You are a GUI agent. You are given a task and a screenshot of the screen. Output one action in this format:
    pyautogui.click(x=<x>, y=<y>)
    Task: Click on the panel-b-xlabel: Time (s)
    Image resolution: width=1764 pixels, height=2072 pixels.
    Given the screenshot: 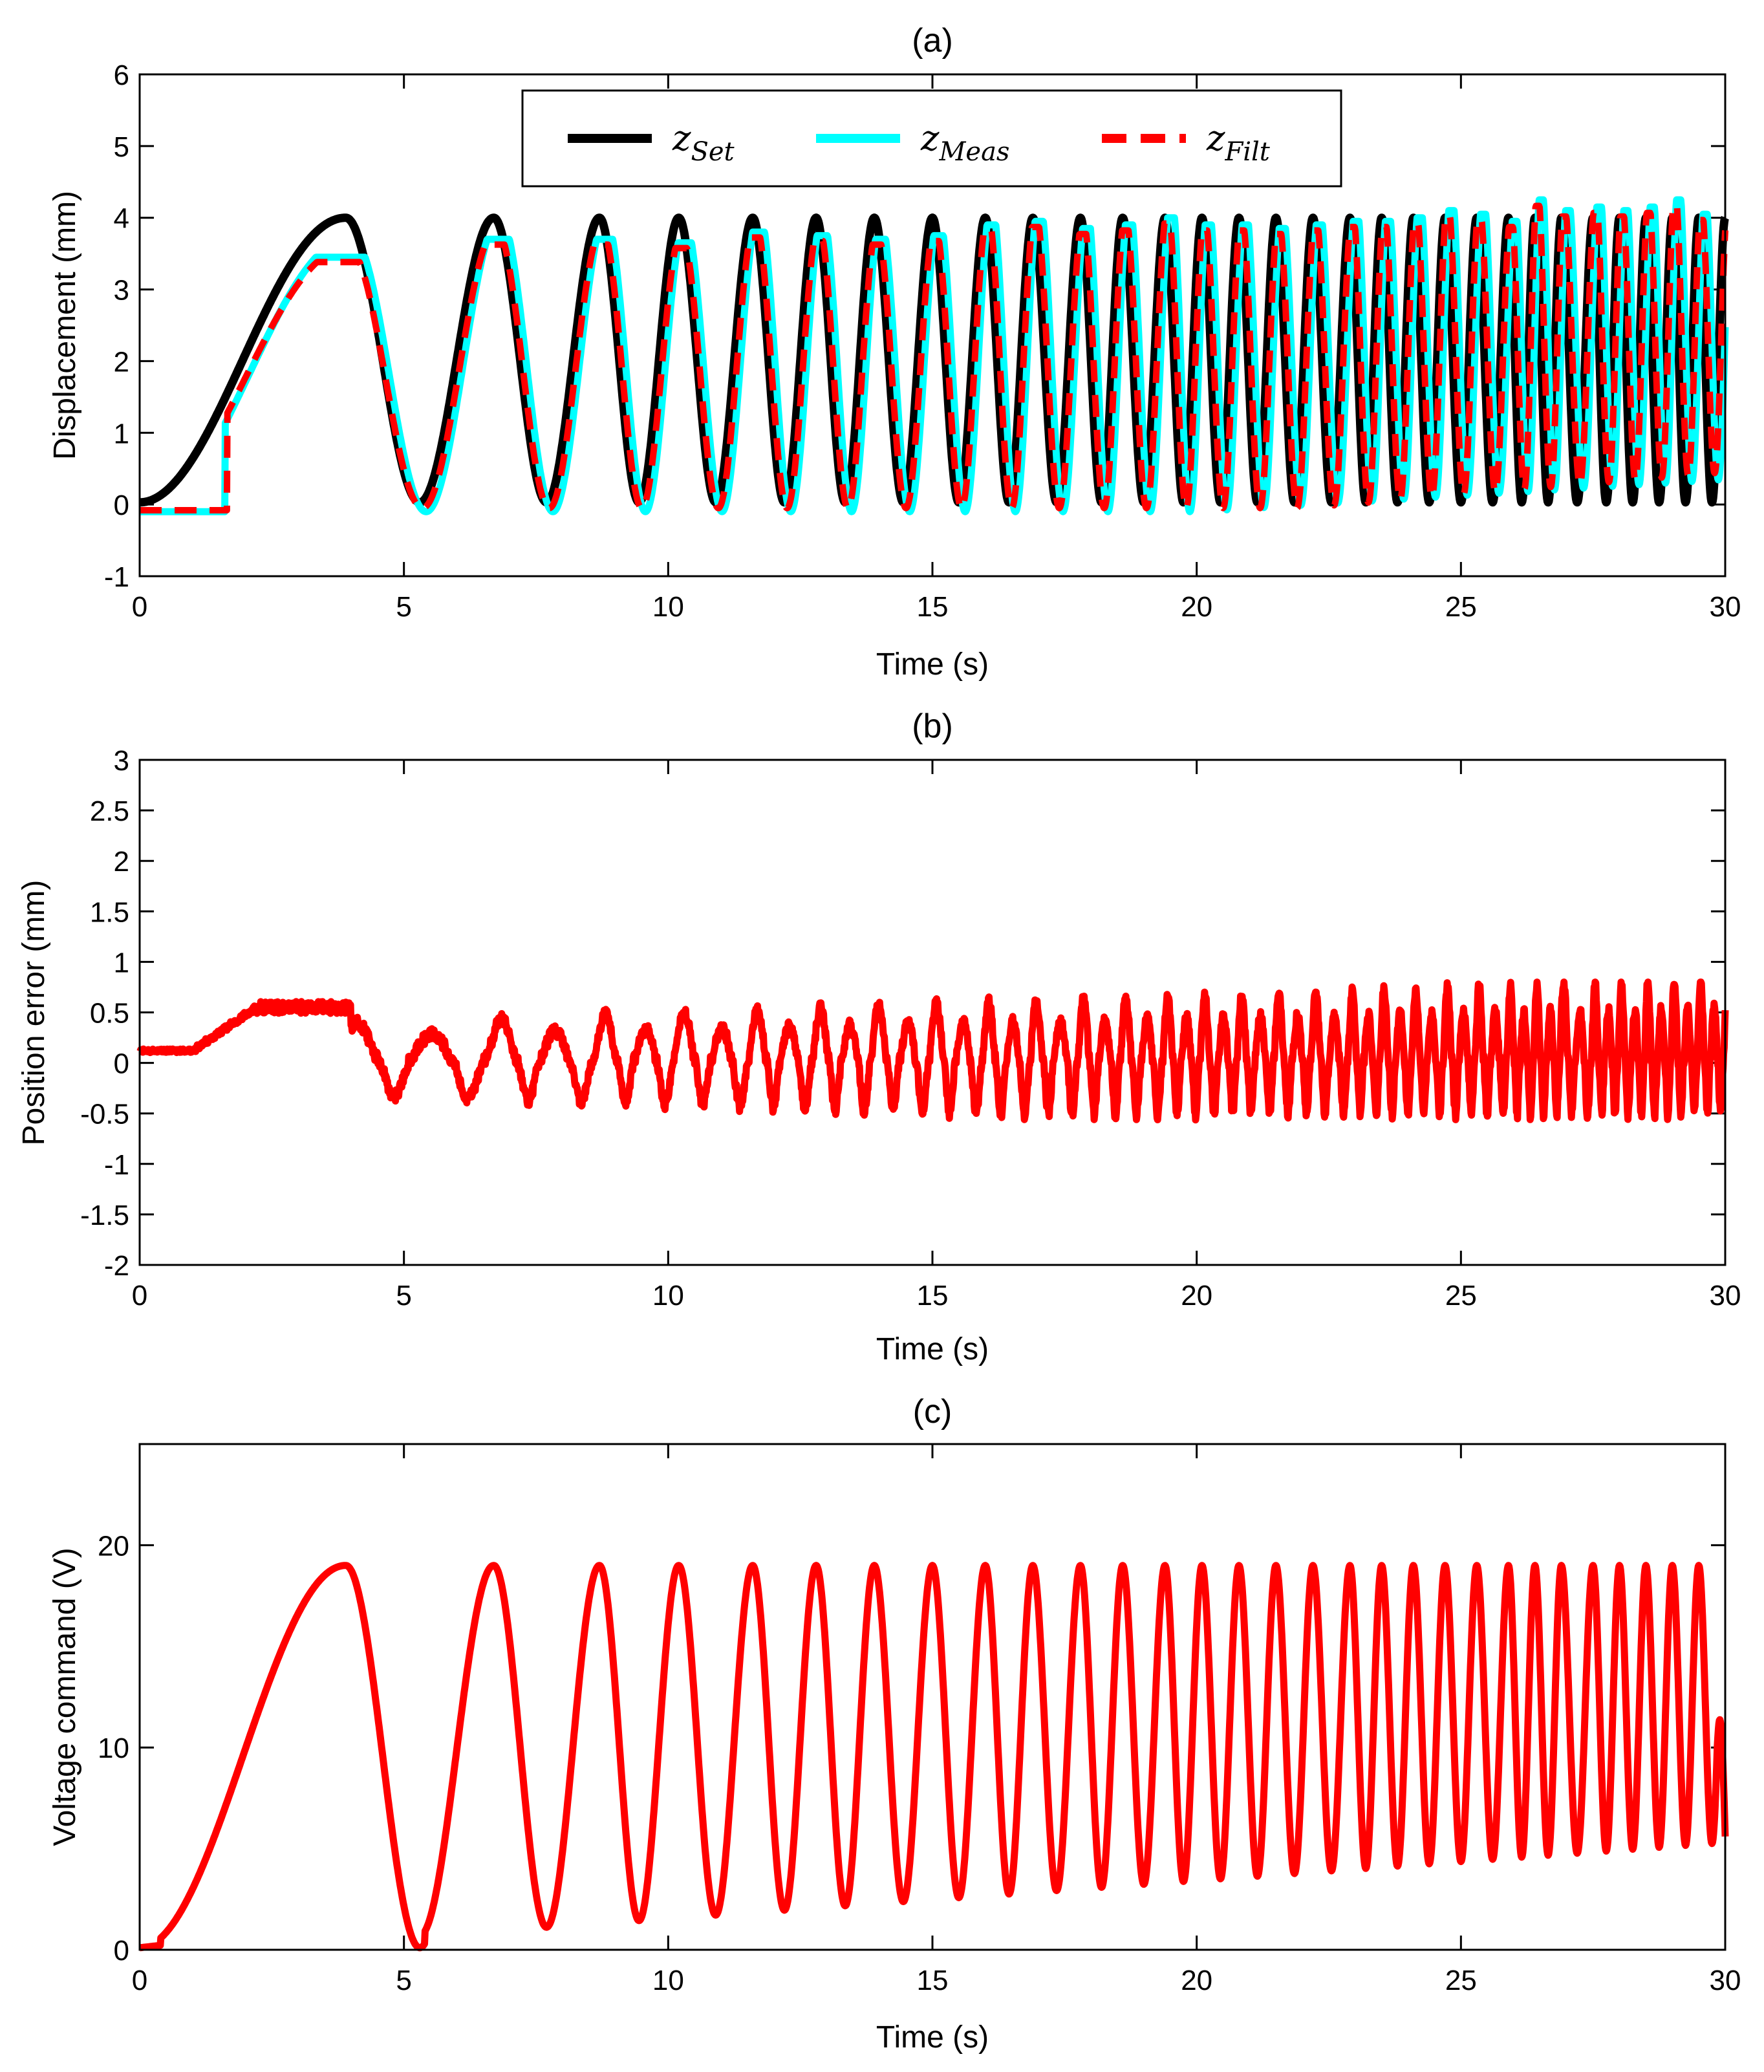 What is the action you would take?
    pyautogui.click(x=932, y=1349)
    